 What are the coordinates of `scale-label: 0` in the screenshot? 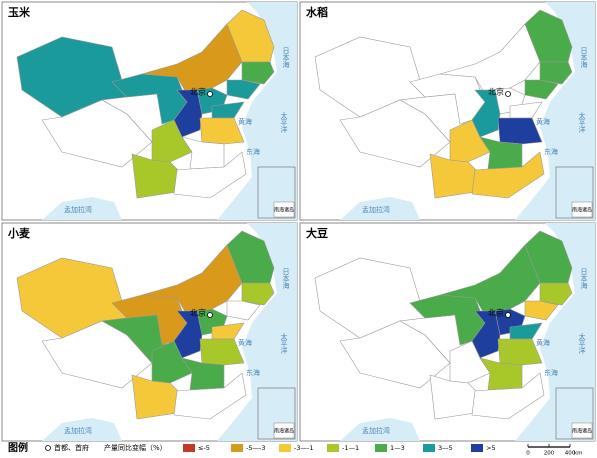 It's located at (528, 454).